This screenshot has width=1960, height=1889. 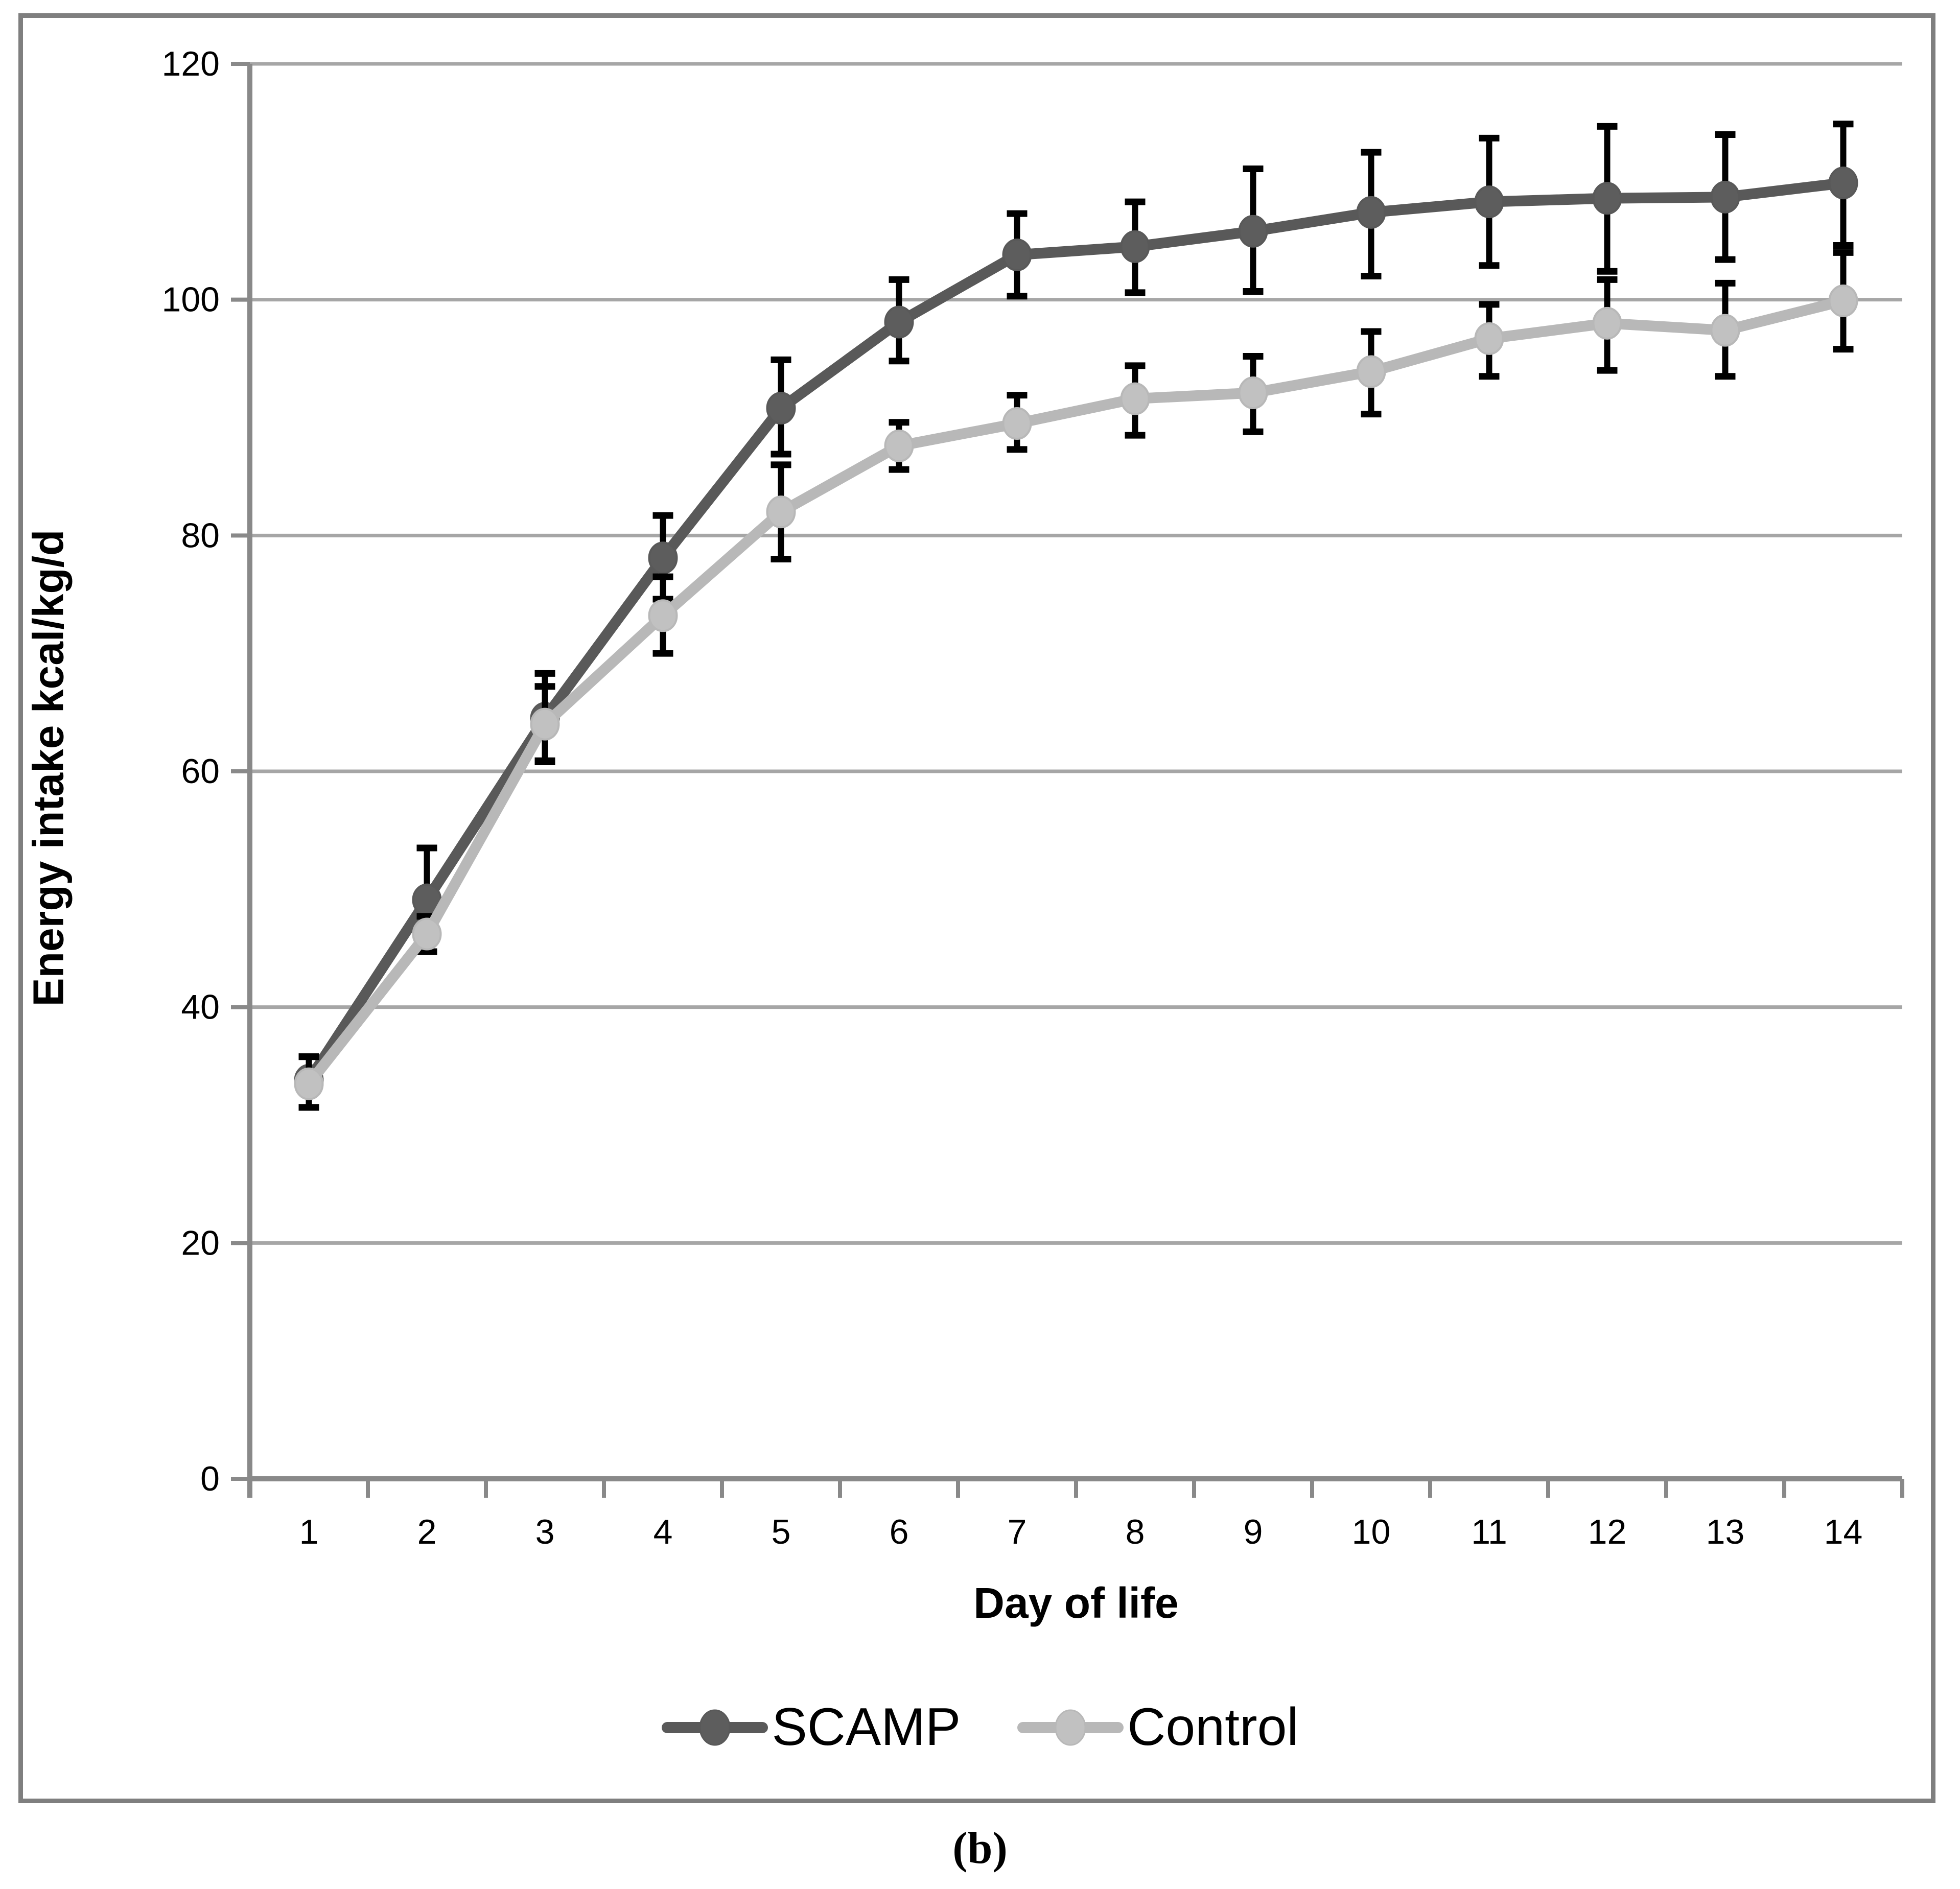 I want to click on y-tick-label: 40, so click(x=200, y=1007).